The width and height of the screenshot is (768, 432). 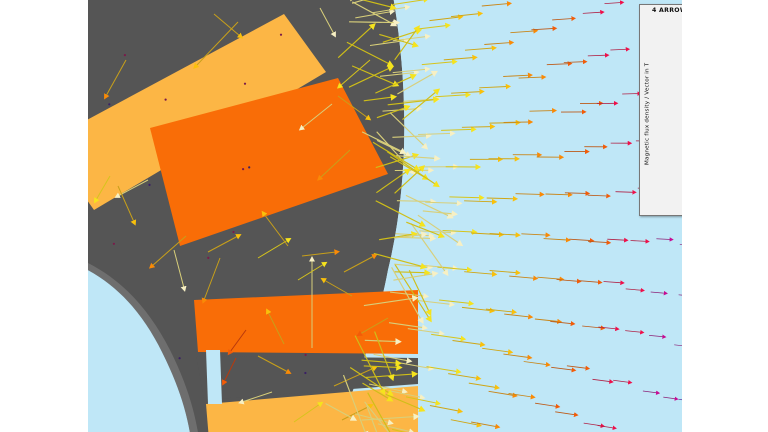 What do you see at coordinates (667, 41) in the screenshot?
I see `legend-tick-row: 352.941E-3` at bounding box center [667, 41].